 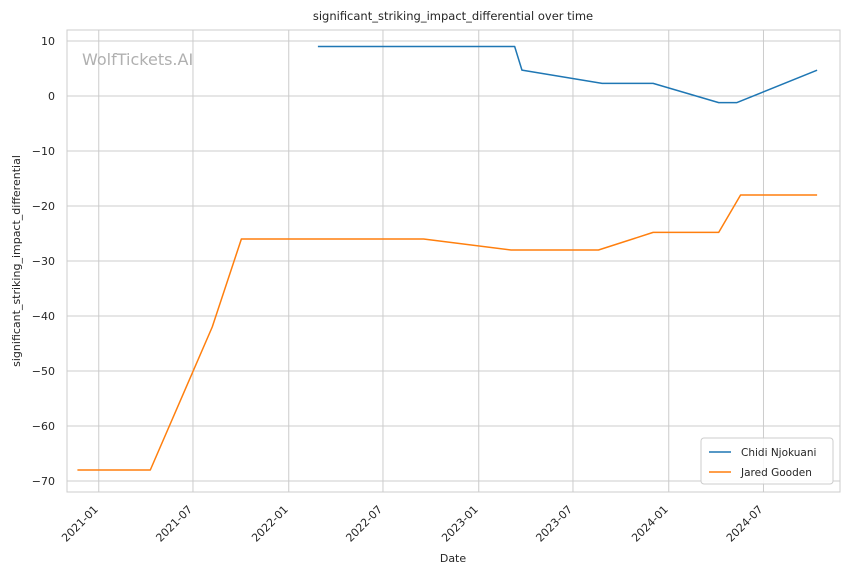 I want to click on legend-box, so click(x=767, y=461).